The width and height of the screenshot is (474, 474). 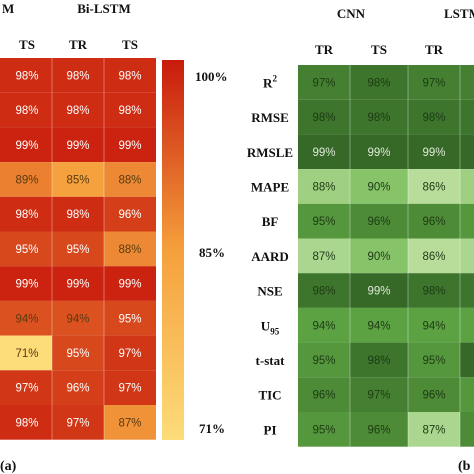 I want to click on cell-label-a-8-2: 97%, so click(x=129, y=354).